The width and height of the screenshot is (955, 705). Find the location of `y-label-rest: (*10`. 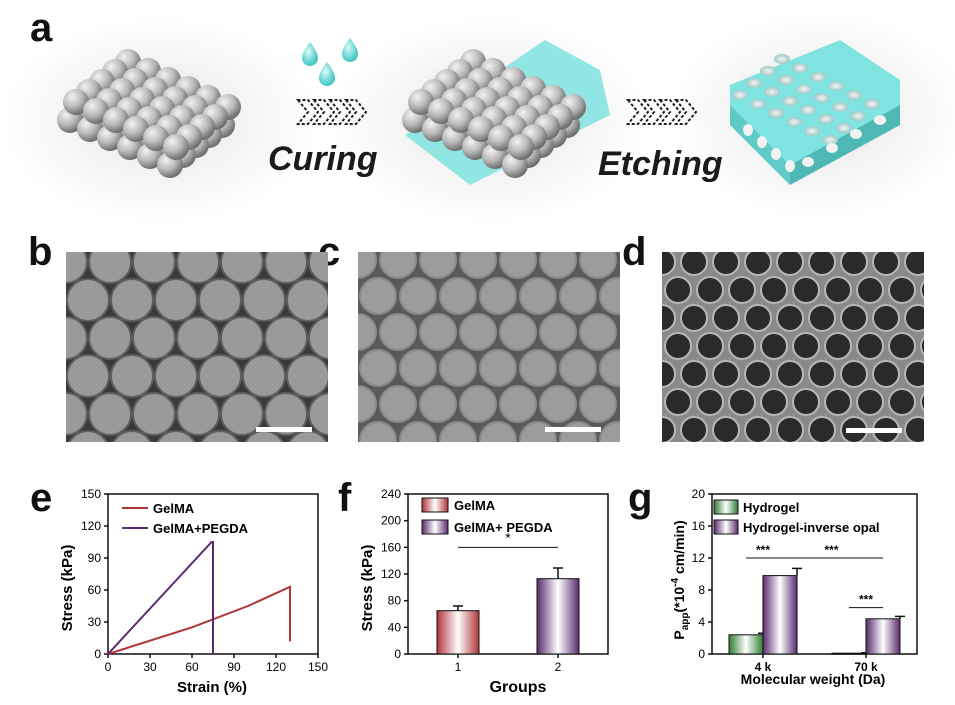

y-label-rest: (*10 is located at coordinates (679, 600).